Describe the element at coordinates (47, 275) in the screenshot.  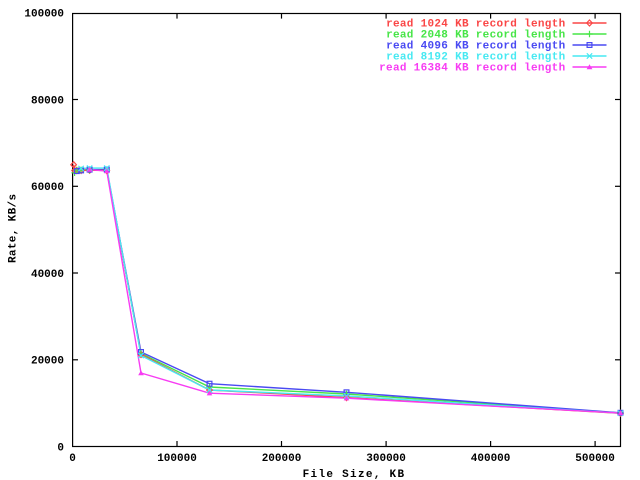
I see `svg-text: 40000` at that location.